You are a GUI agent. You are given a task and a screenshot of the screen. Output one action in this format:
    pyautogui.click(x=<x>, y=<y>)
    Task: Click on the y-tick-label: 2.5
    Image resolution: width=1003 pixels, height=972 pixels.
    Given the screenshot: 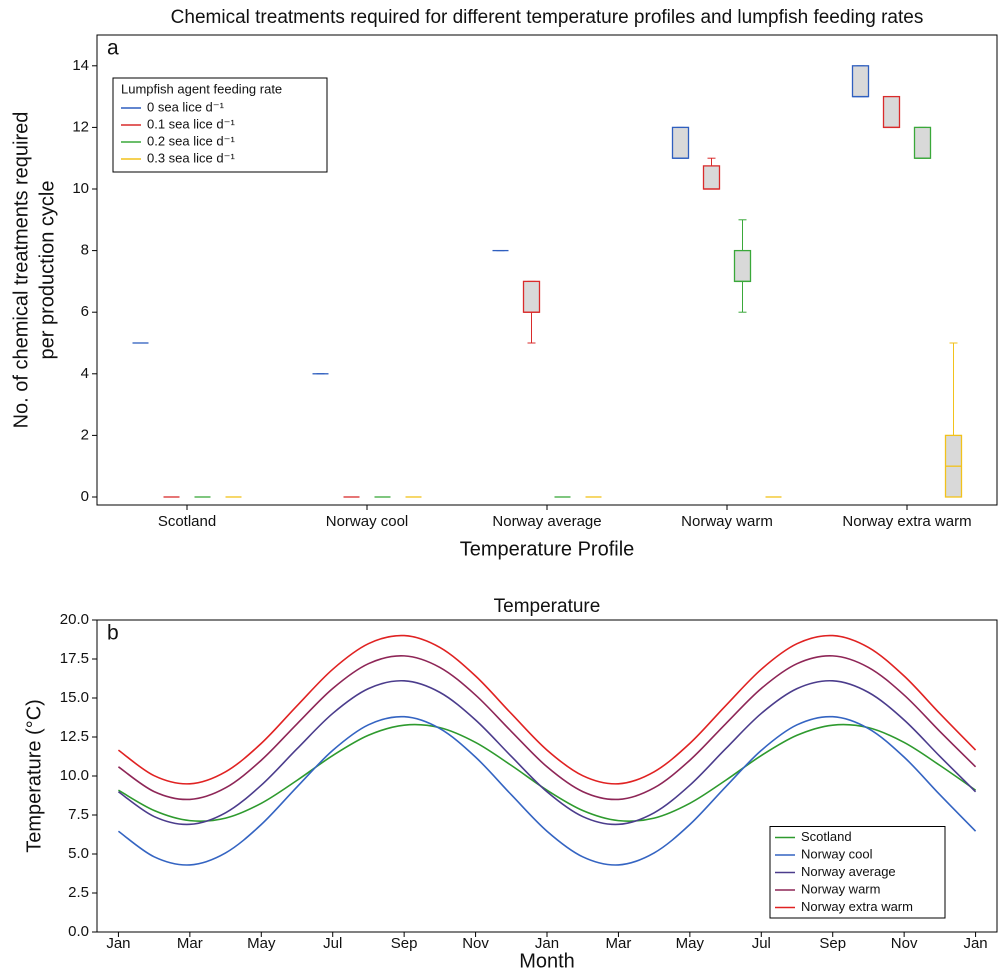 What is the action you would take?
    pyautogui.click(x=78, y=892)
    